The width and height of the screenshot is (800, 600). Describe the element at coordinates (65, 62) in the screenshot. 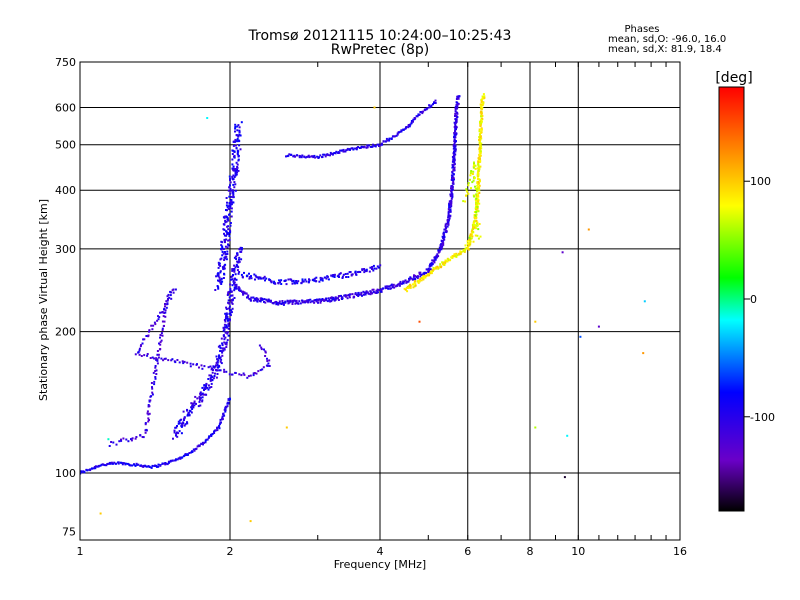

I see `y-tick-label: 750` at that location.